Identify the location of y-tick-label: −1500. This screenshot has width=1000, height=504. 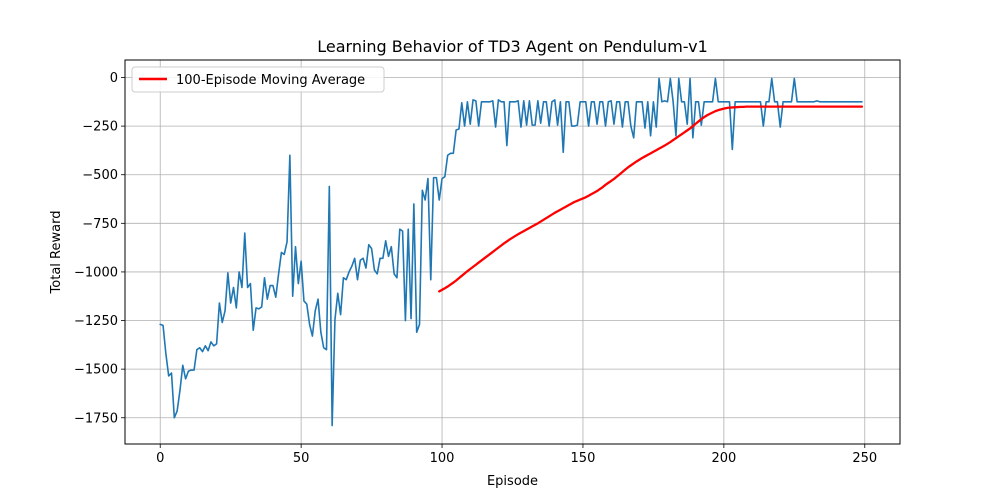
(96, 370).